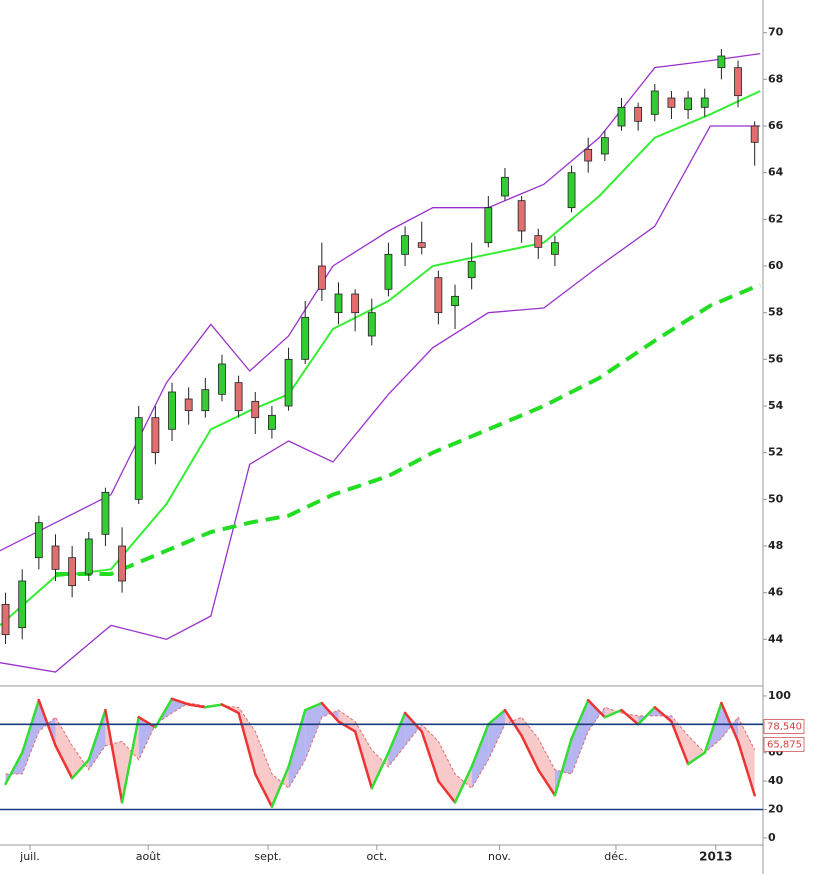 The height and width of the screenshot is (874, 815). I want to click on y-tick-label: 44, so click(776, 638).